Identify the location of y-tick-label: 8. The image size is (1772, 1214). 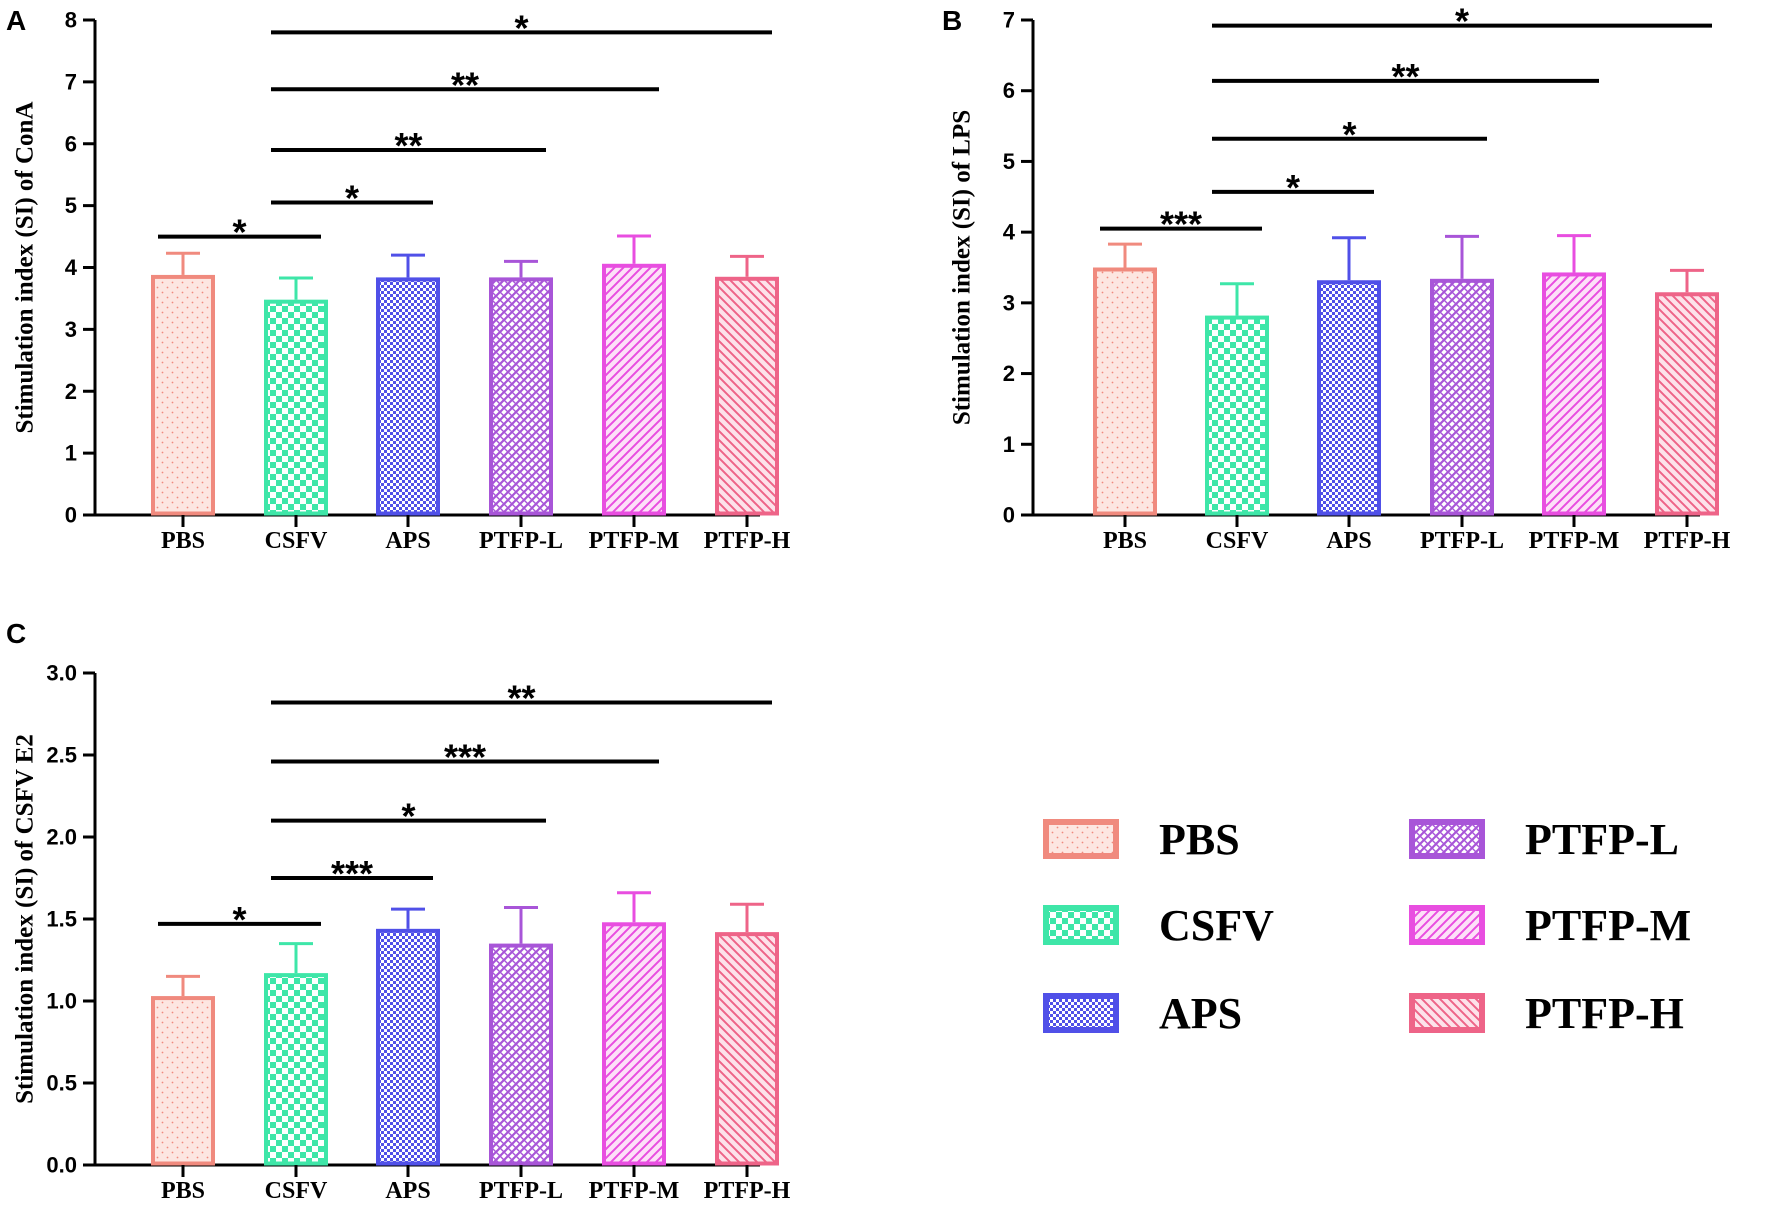
(71, 20).